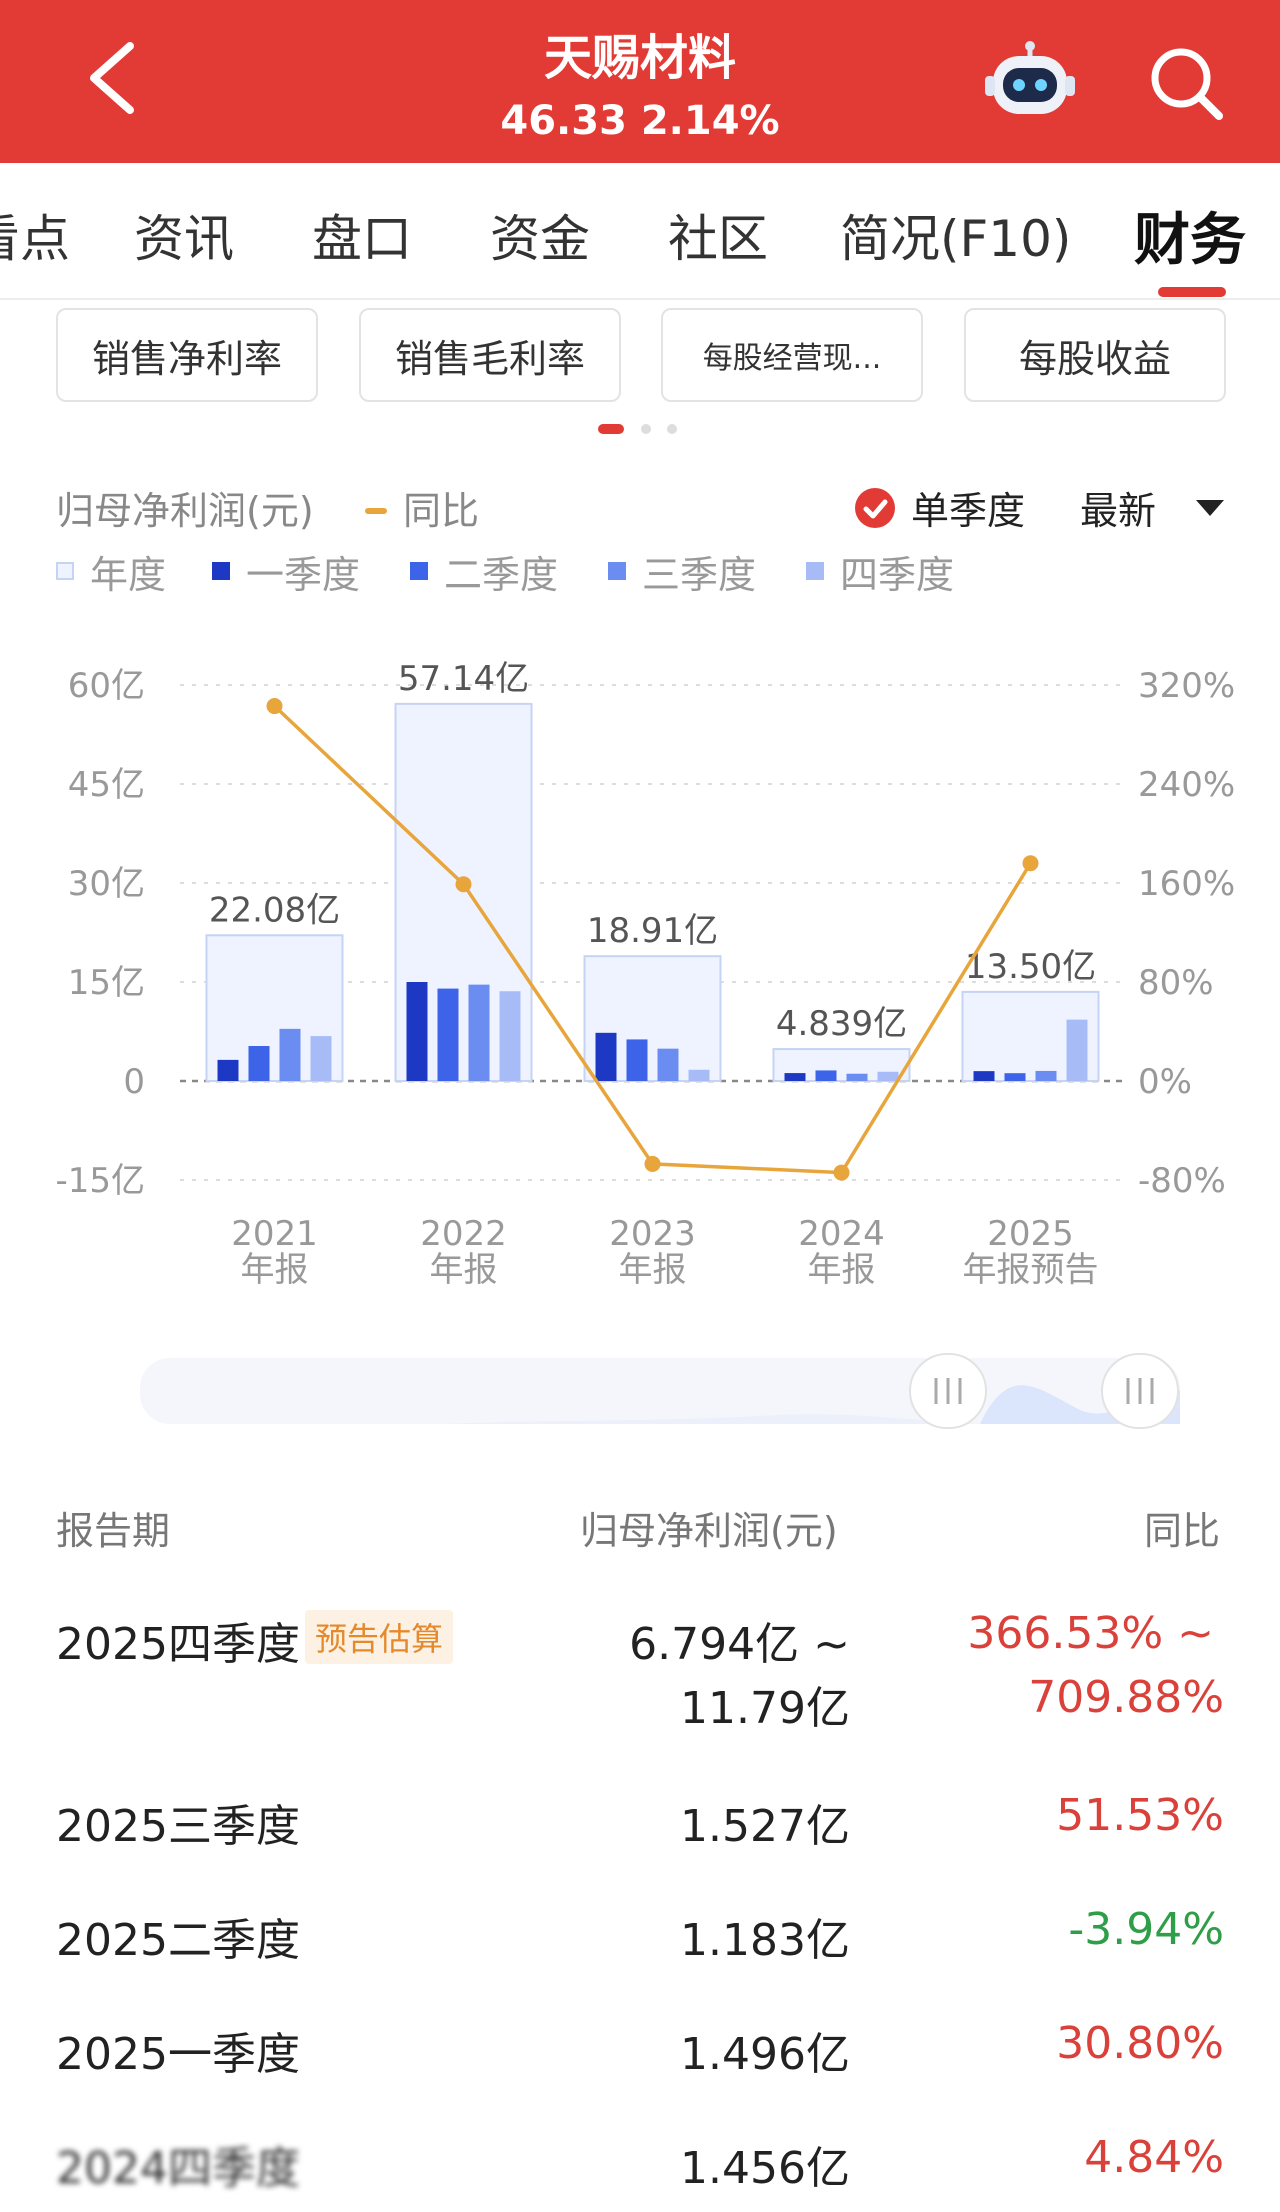 This screenshot has height=2212, width=1280. I want to click on stock-header: 天赐材料 46.33 2.14%, so click(640, 81).